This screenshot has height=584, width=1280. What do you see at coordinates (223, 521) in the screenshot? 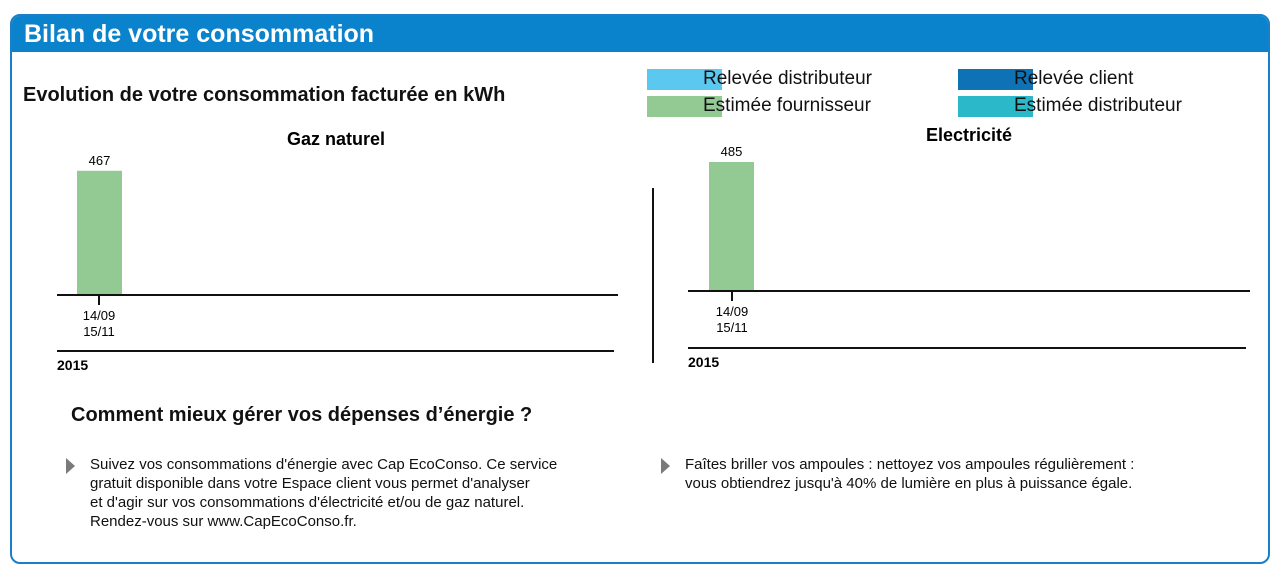
I see `advice-tip-line: Rendez-vous sur www.CapEcoConso.fr.` at bounding box center [223, 521].